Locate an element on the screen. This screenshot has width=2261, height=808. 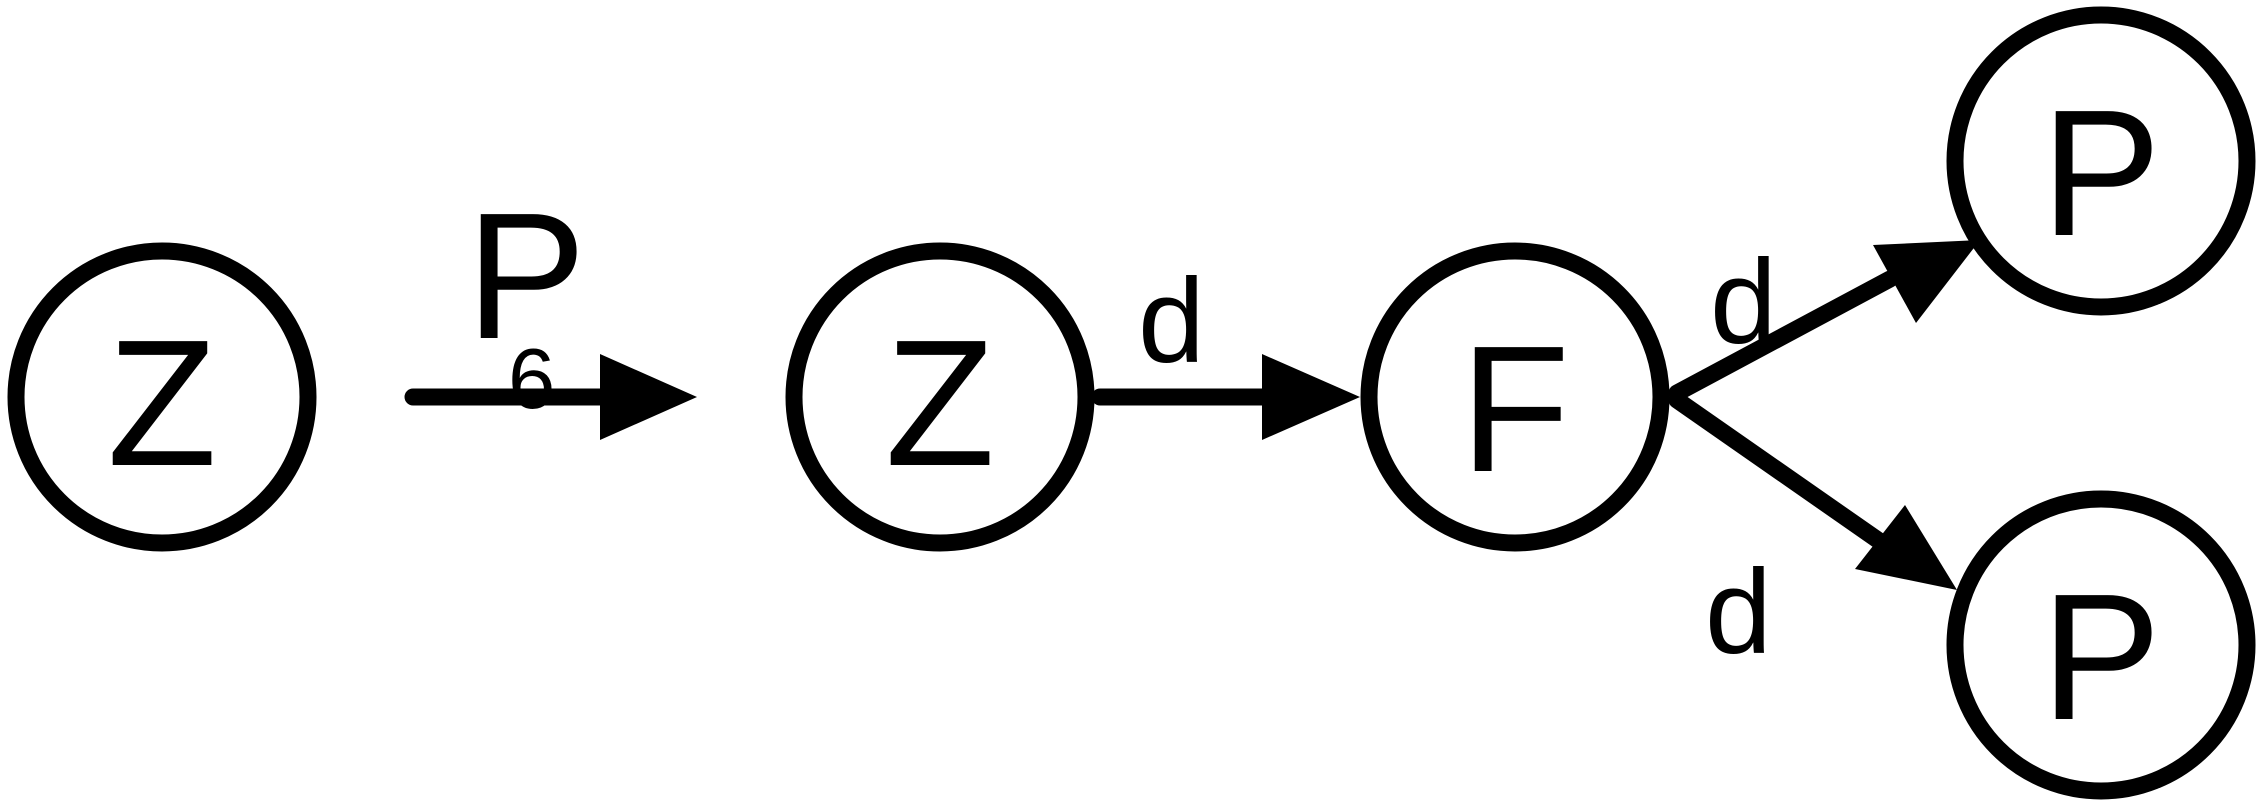
node-p2-label: P is located at coordinates (2101, 657).